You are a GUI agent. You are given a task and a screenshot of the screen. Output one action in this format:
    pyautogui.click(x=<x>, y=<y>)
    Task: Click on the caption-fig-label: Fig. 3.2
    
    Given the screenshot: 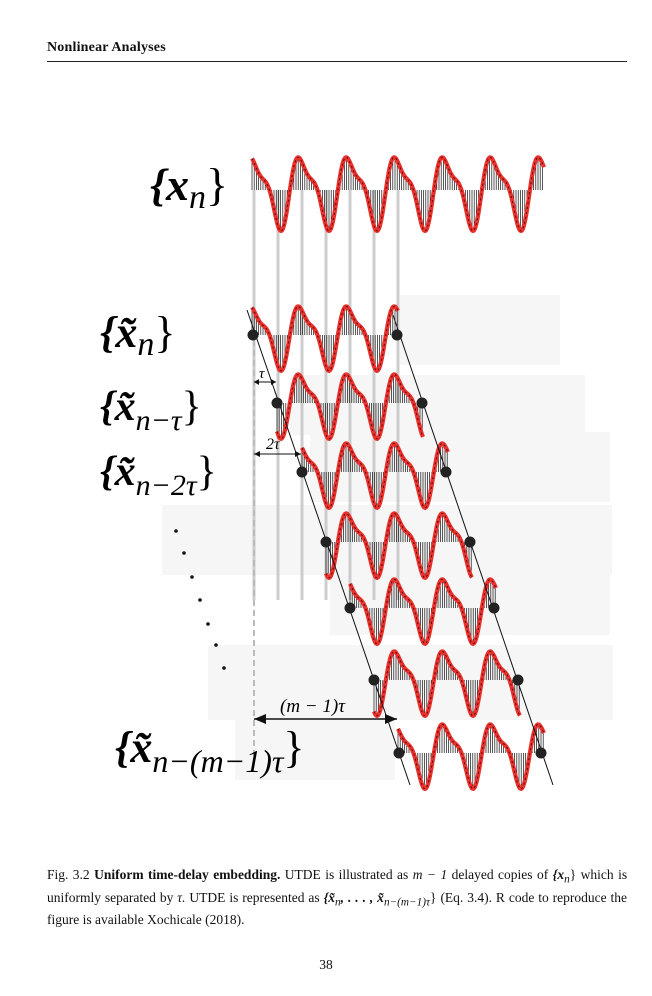 What is the action you would take?
    pyautogui.click(x=68, y=874)
    